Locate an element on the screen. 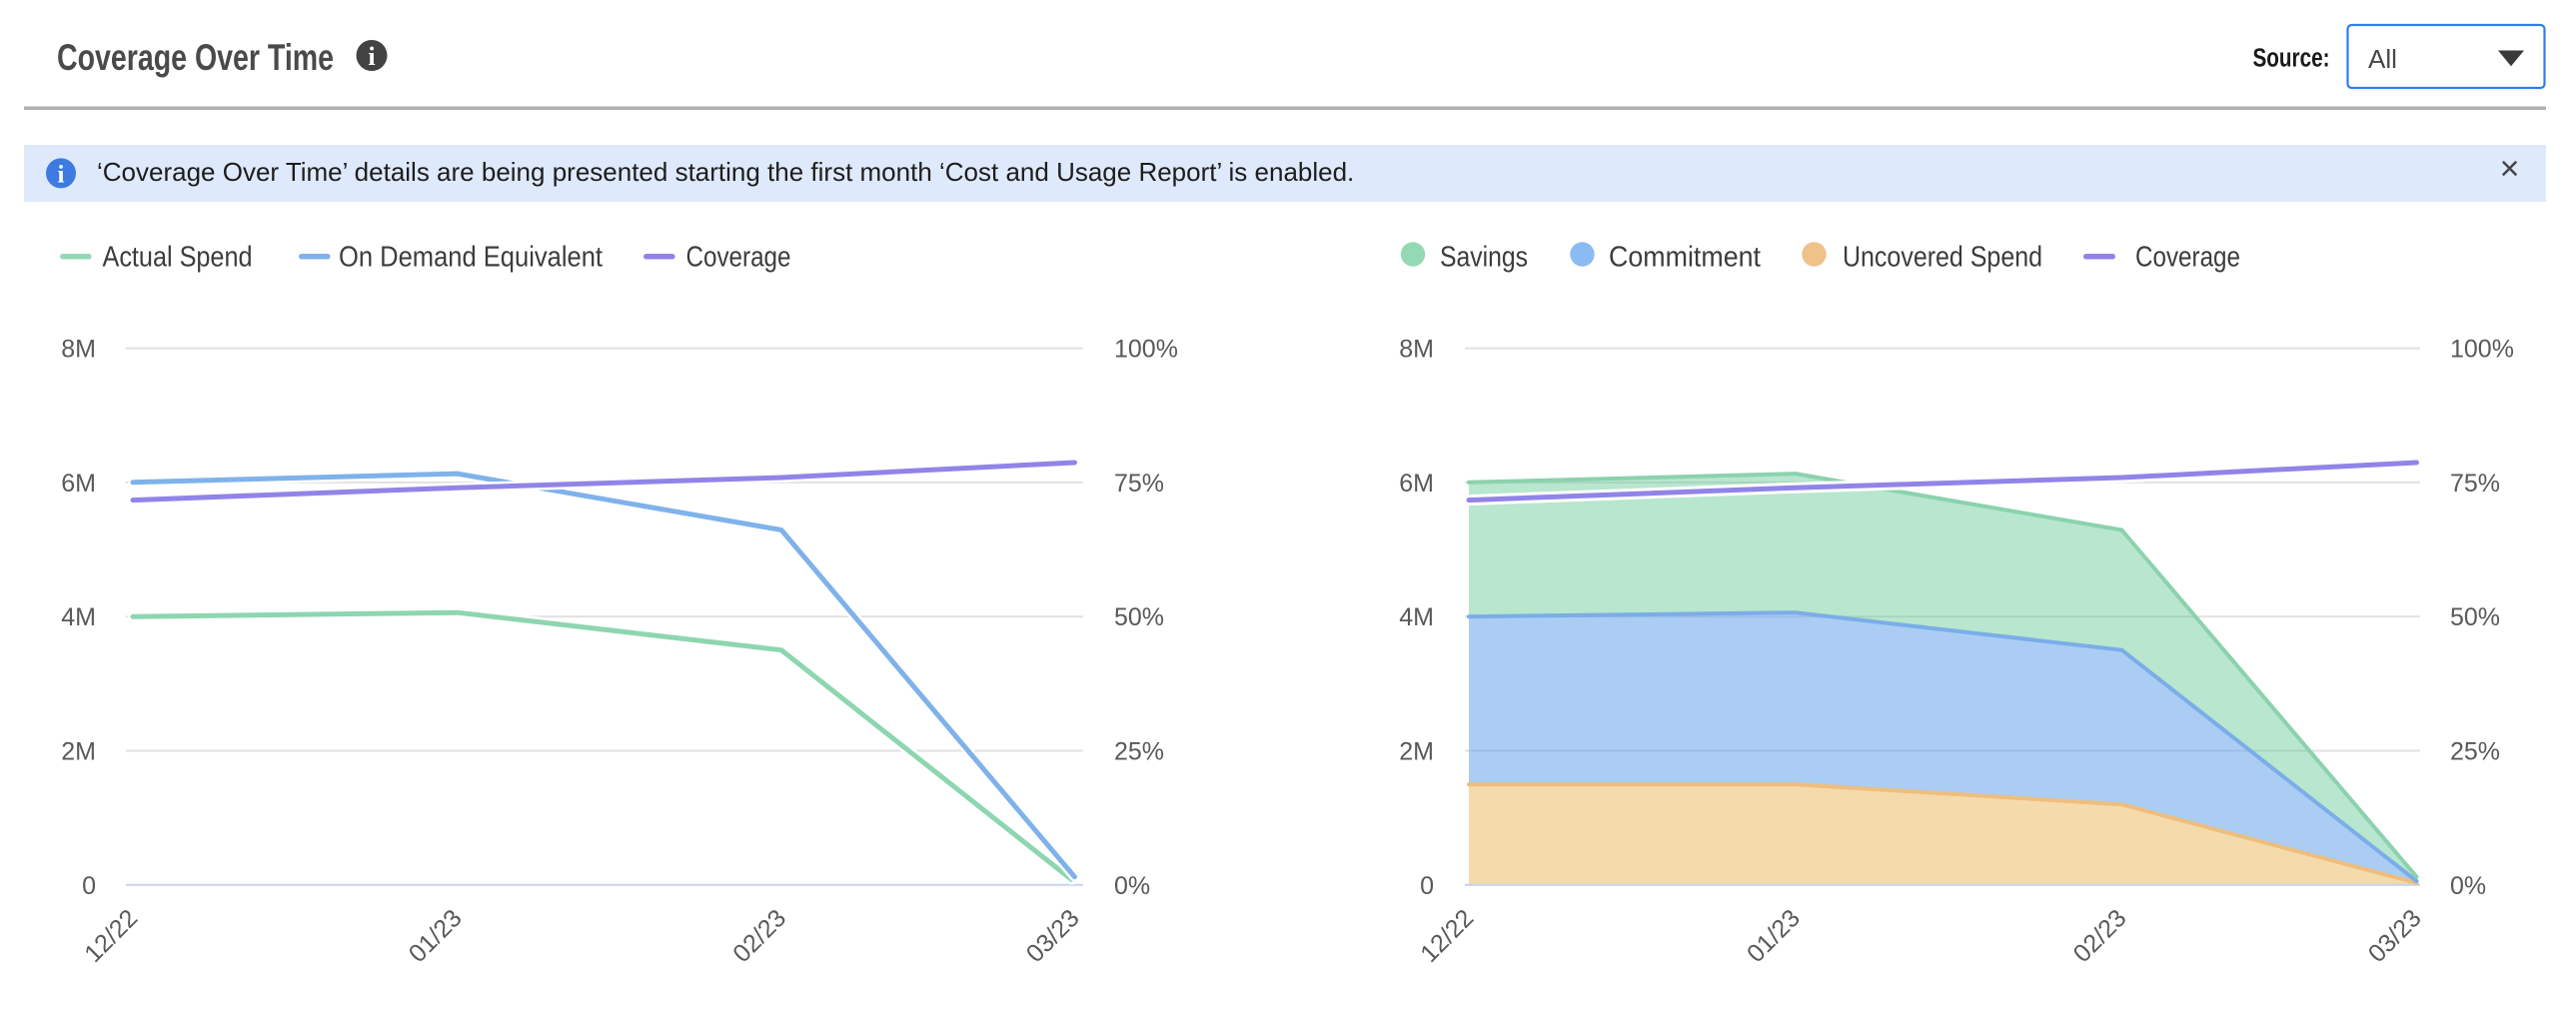  svg-text: Uncovered Spend is located at coordinates (1942, 258).